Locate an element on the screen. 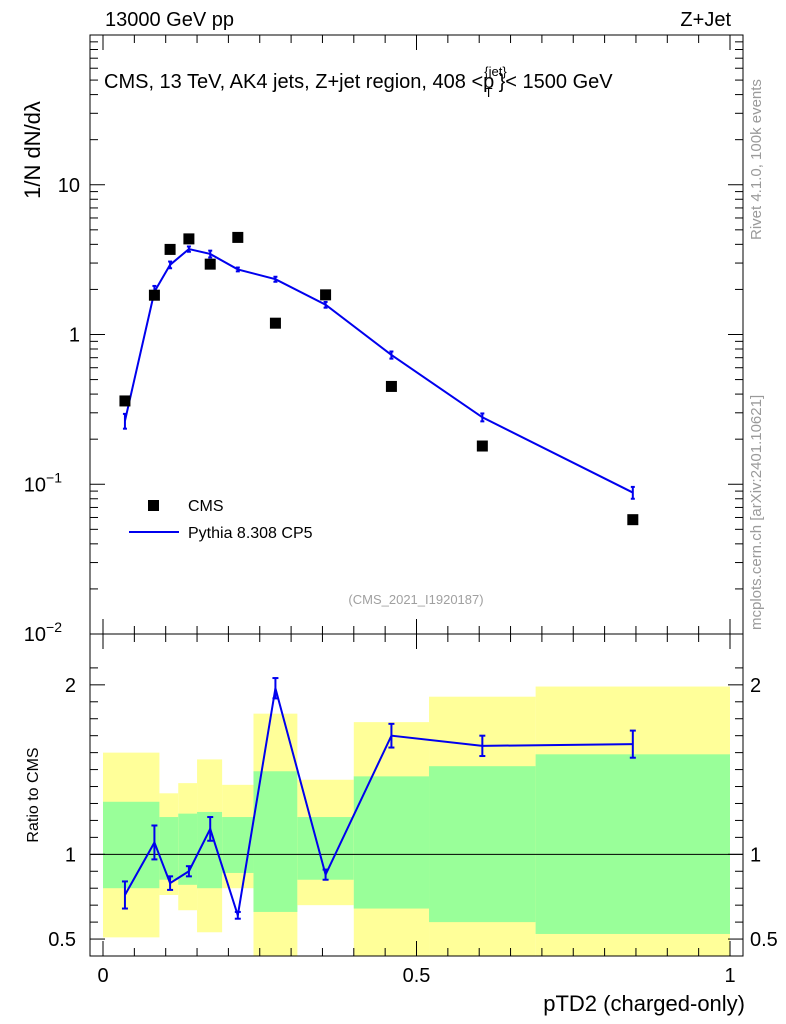  top-y-tick-label: 10⁻¹ is located at coordinates (43, 482).